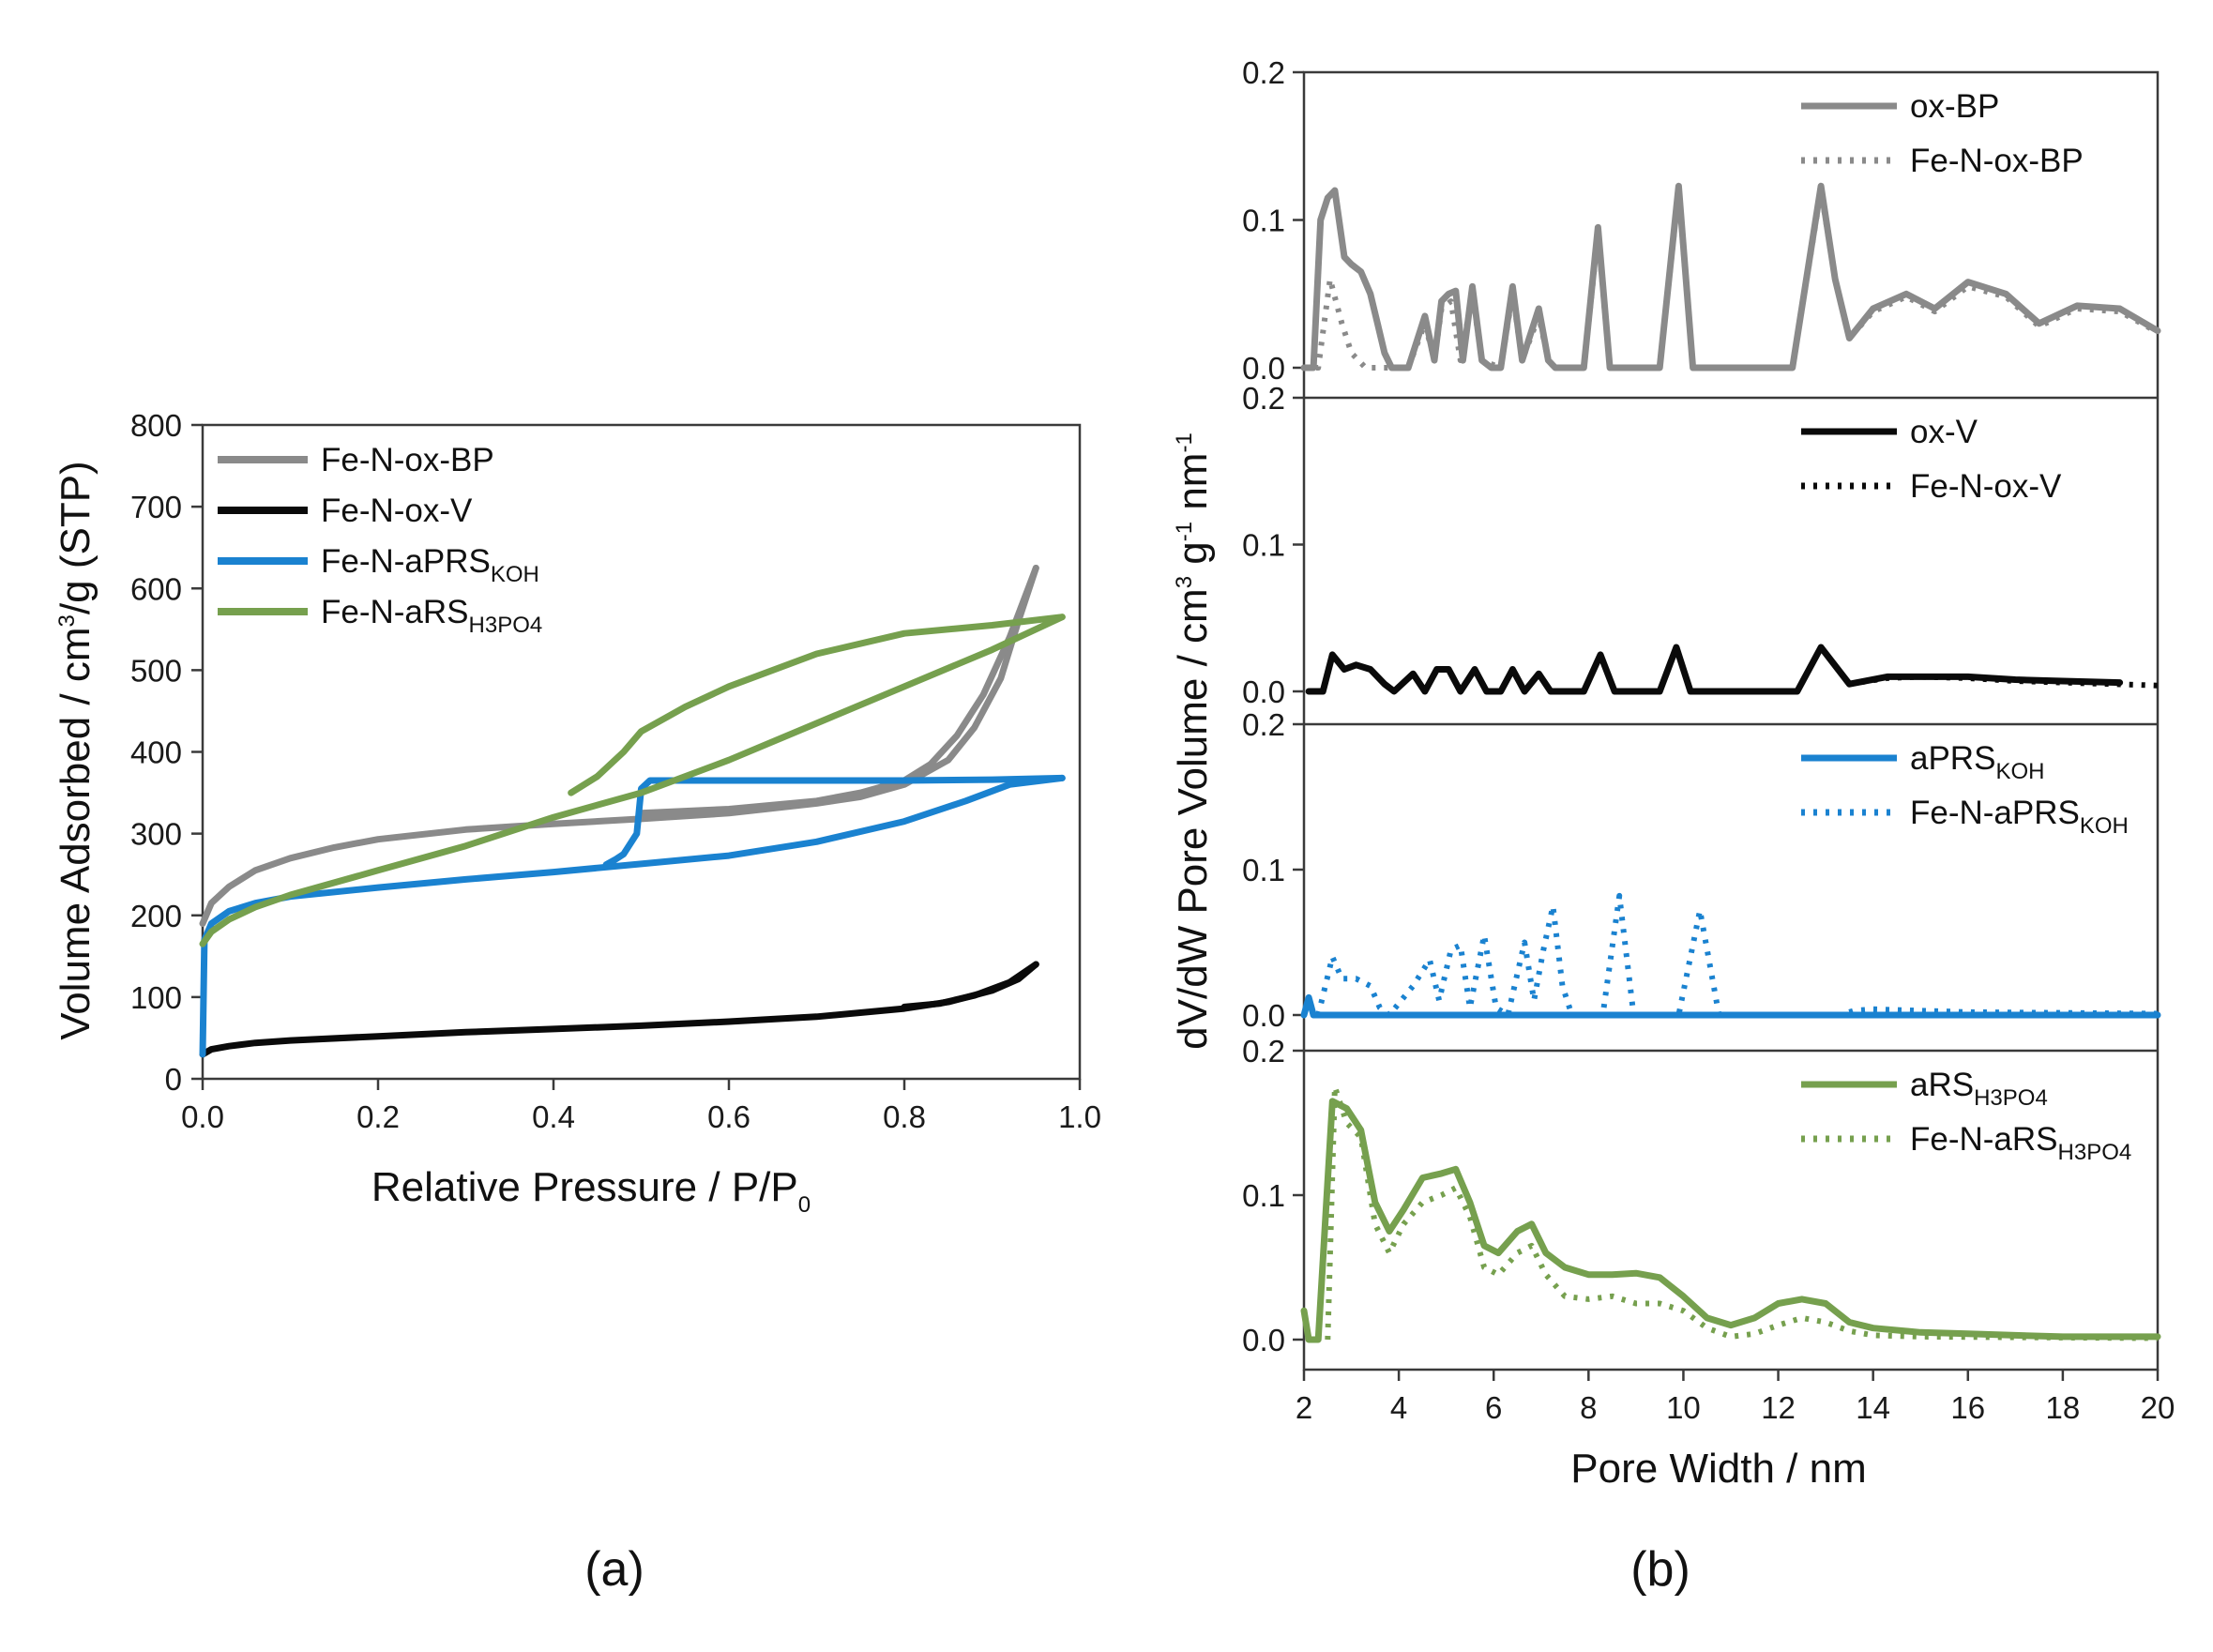  I want to click on y-tick-label: 400, so click(156, 752).